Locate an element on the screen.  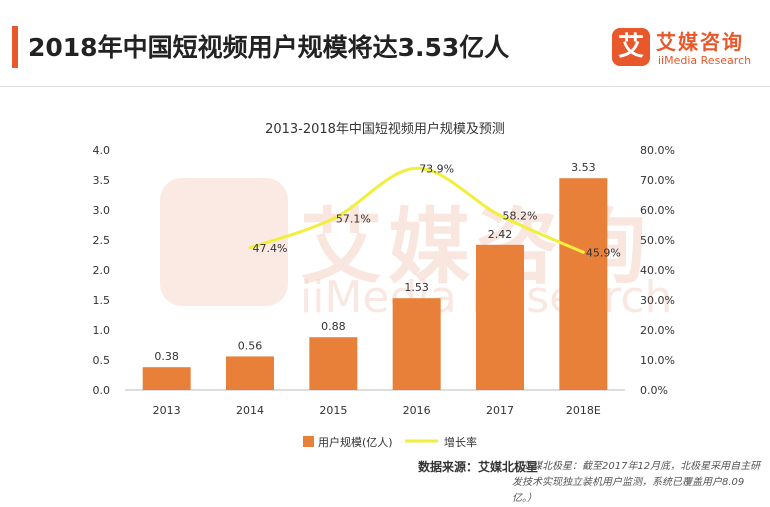
page-title: 2018年中国短视频用户规模将达3.53亿人 is located at coordinates (269, 47).